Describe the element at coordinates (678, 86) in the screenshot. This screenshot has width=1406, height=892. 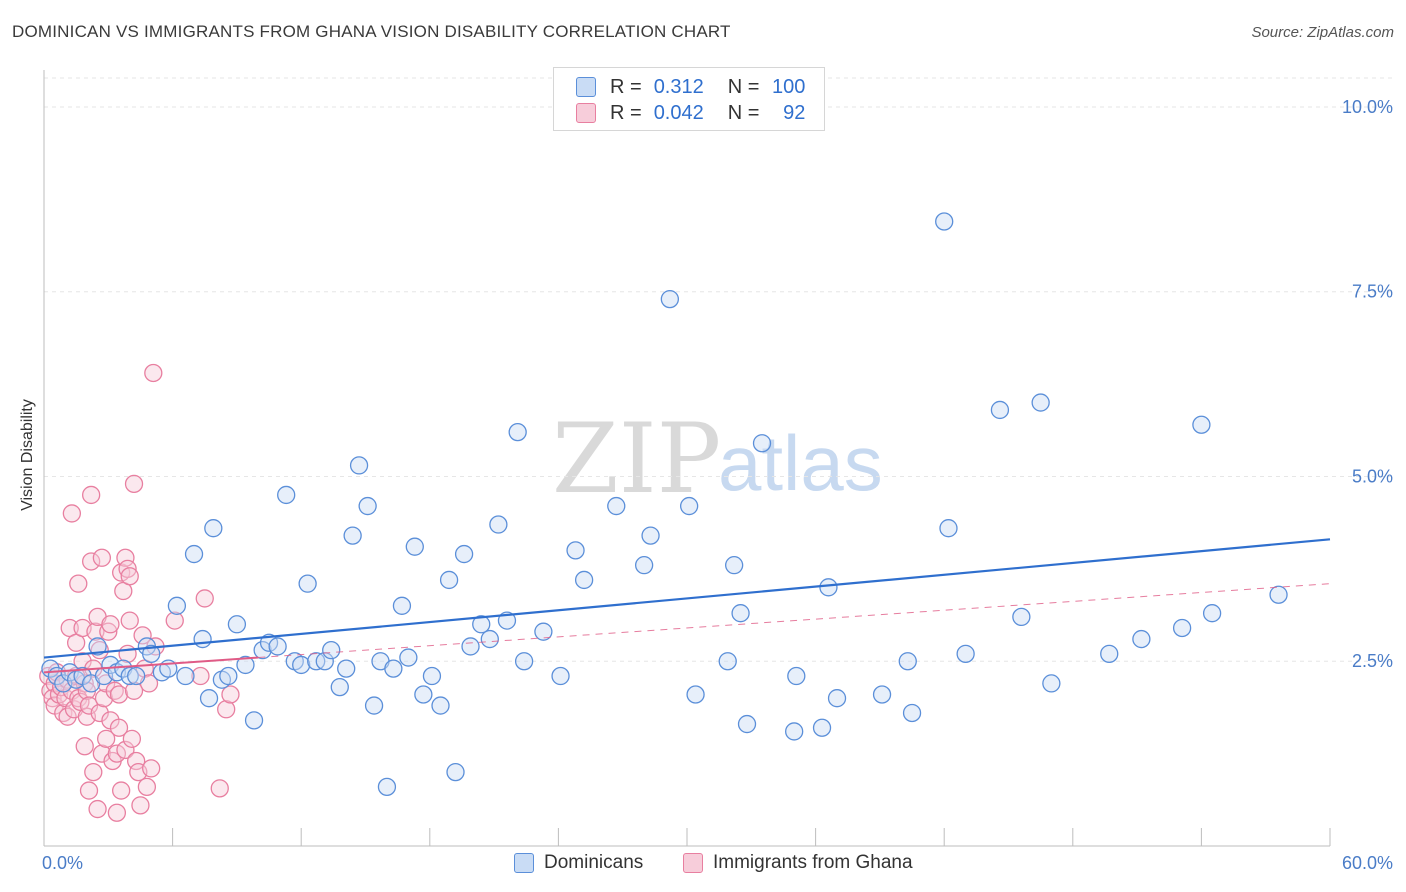
I see `legend-r-value: 0.312` at that location.